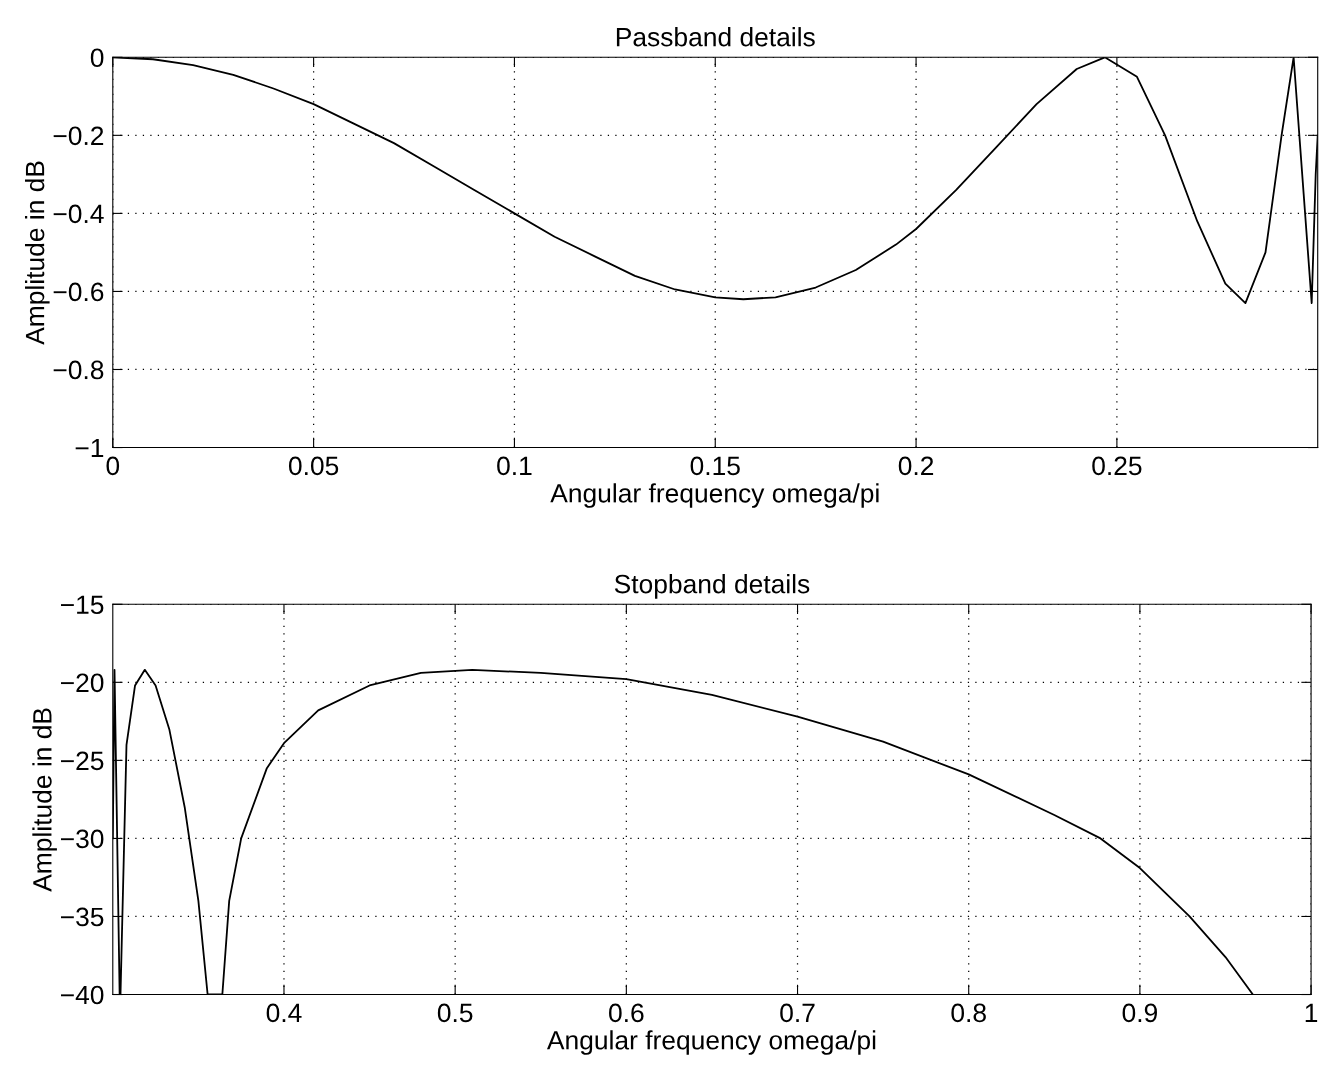 The width and height of the screenshot is (1327, 1081). What do you see at coordinates (89, 448) in the screenshot?
I see `y-tick-label: −1` at bounding box center [89, 448].